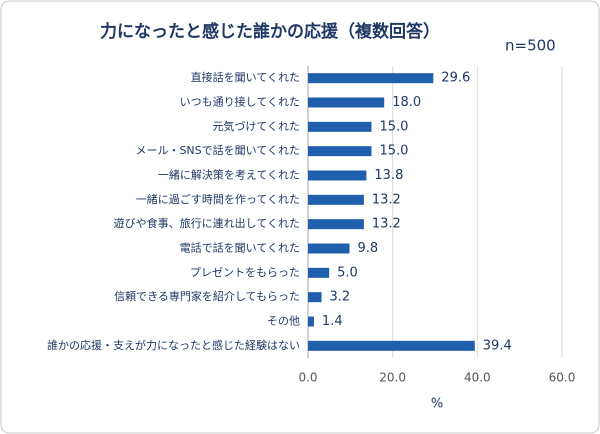 The width and height of the screenshot is (600, 434). Describe the element at coordinates (530, 46) in the screenshot. I see `sample-size: n=500` at that location.